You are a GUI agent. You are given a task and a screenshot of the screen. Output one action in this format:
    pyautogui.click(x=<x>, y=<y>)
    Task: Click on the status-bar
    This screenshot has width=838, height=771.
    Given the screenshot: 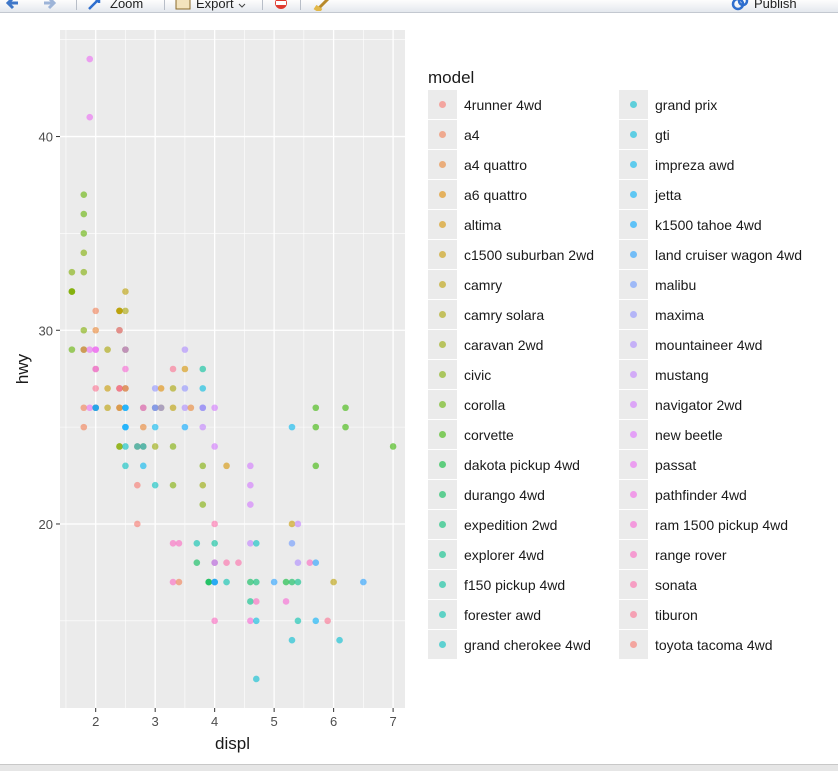 What is the action you would take?
    pyautogui.click(x=419, y=767)
    